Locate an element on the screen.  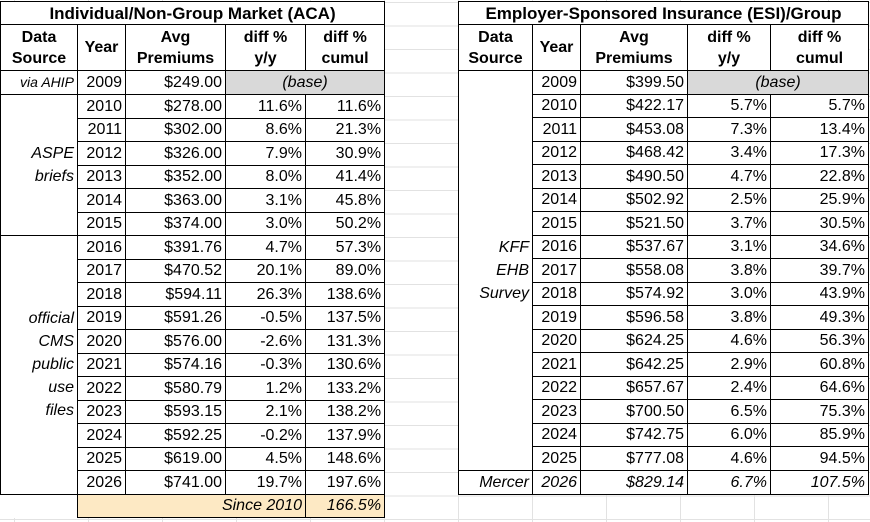
avg-premium: $591.26 is located at coordinates (175, 317).